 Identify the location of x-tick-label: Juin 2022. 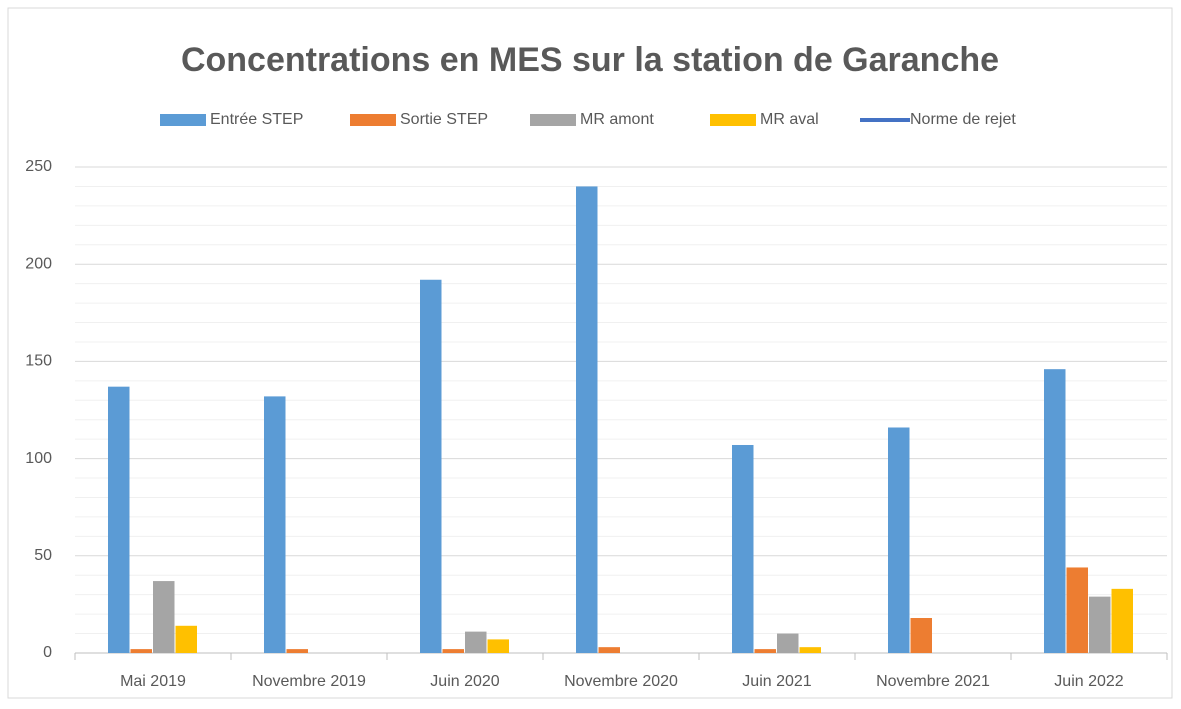
(1088, 681).